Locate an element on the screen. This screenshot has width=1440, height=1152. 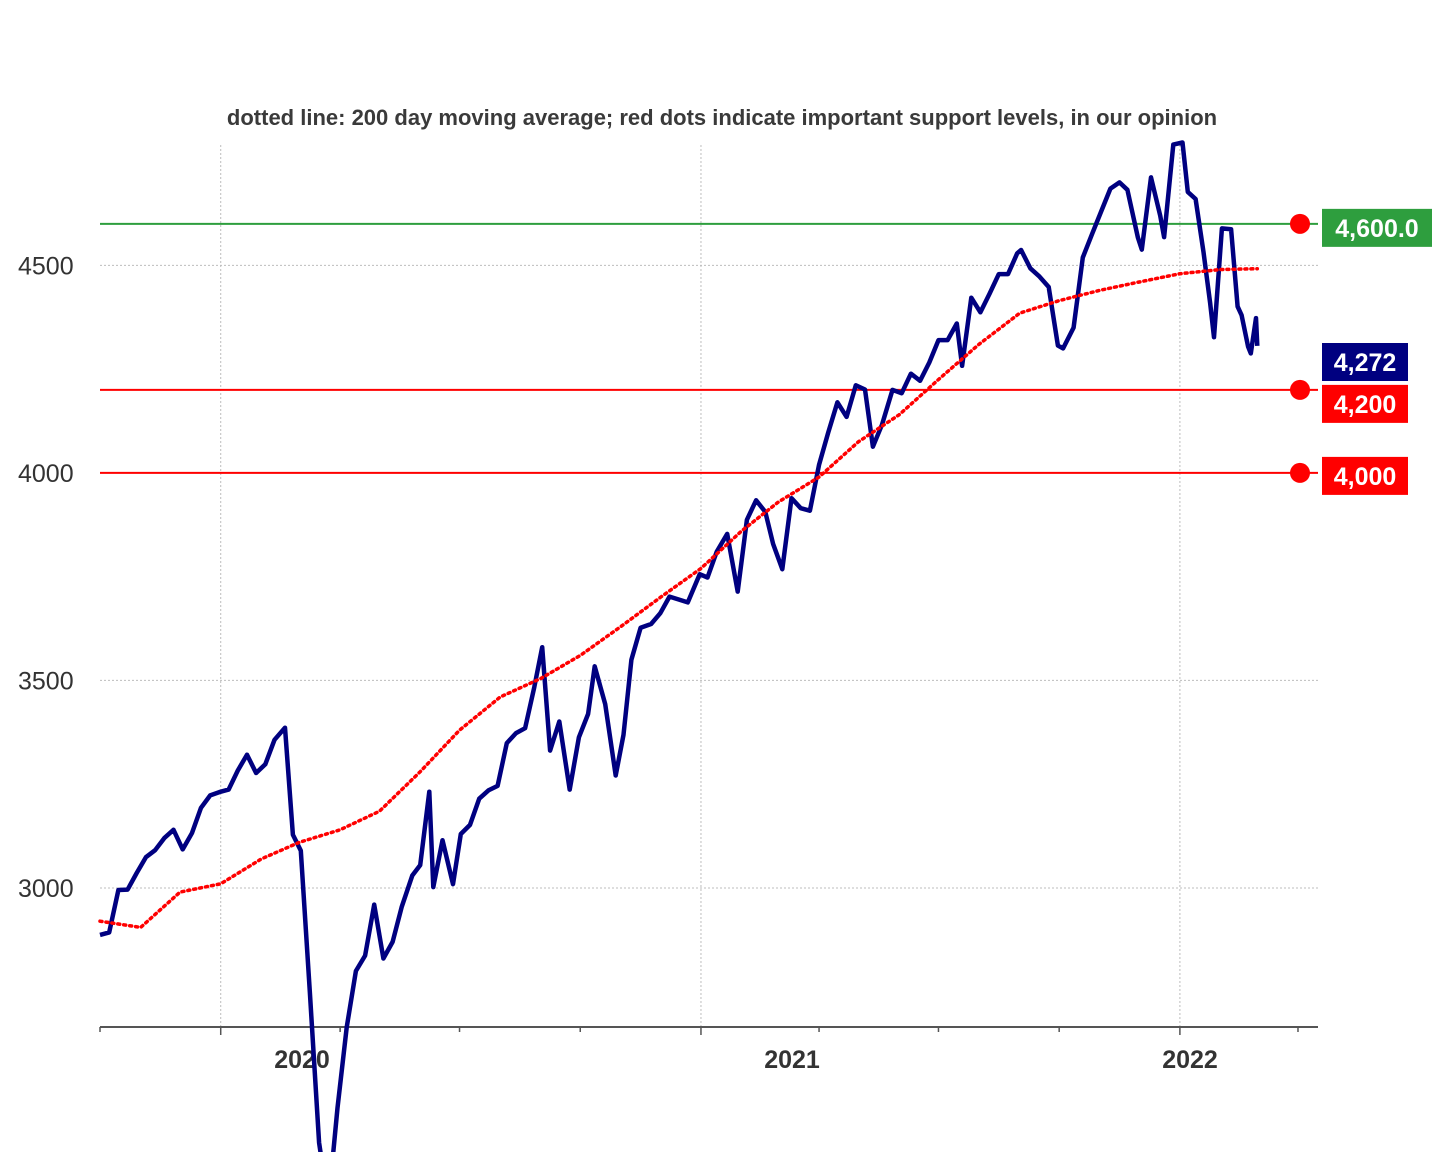
y-tick-label: 3500 is located at coordinates (46, 681).